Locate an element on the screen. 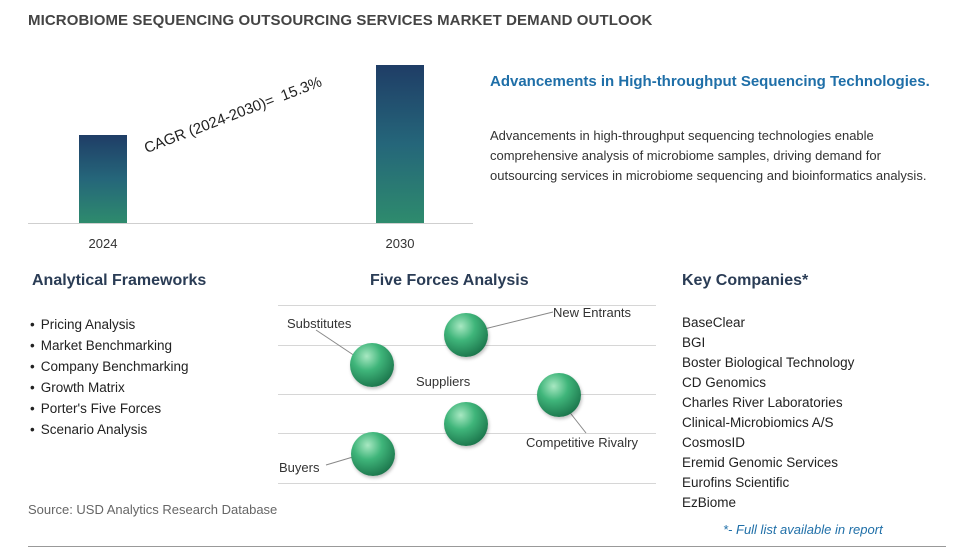 The height and width of the screenshot is (559, 958). competitive-rivalry-sphere-icon is located at coordinates (559, 395).